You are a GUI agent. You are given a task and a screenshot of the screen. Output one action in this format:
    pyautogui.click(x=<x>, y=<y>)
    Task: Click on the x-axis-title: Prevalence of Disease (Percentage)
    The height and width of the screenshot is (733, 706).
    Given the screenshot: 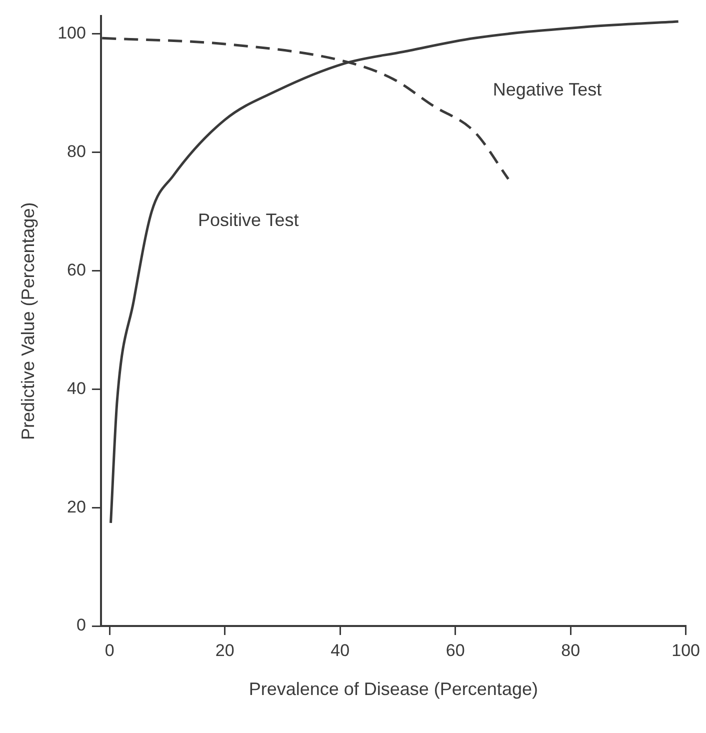 What is the action you would take?
    pyautogui.click(x=393, y=689)
    